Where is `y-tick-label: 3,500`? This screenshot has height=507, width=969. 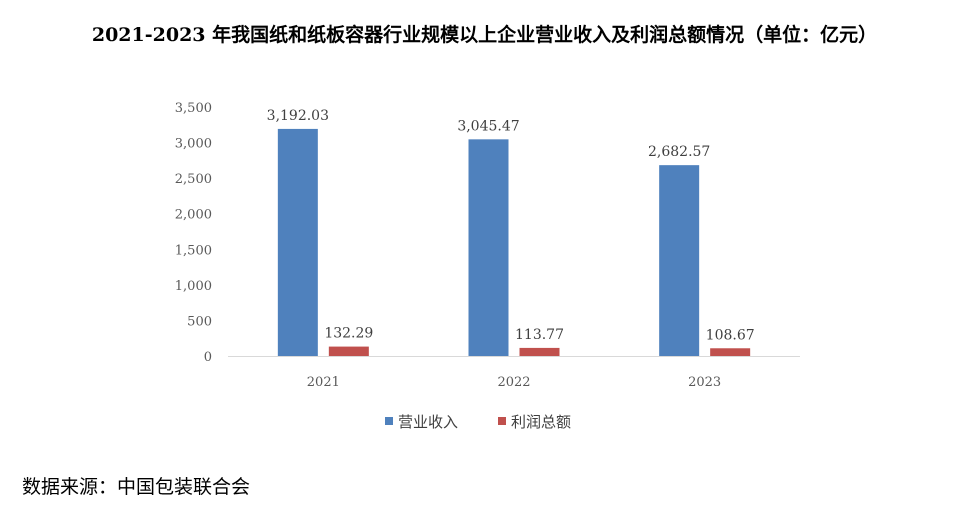
y-tick-label: 3,500 is located at coordinates (193, 108).